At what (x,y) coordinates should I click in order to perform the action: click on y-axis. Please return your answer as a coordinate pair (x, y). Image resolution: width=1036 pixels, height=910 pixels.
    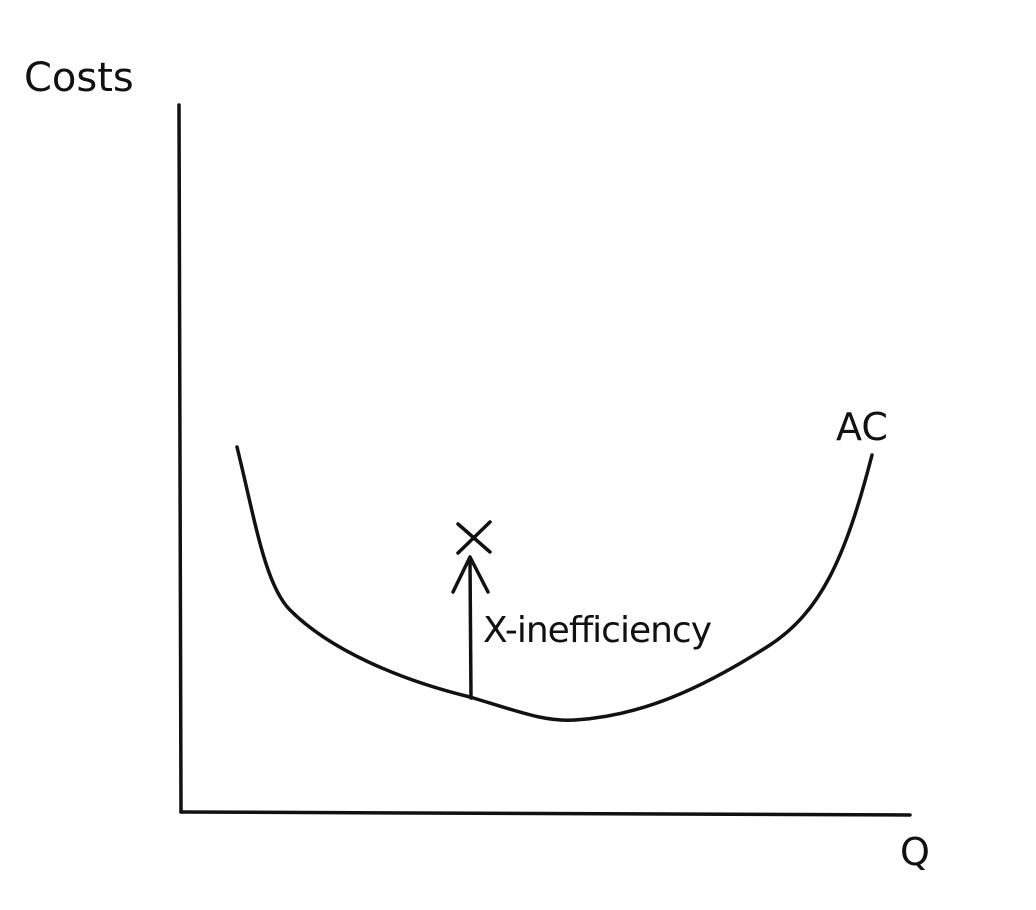
    Looking at the image, I should click on (180, 458).